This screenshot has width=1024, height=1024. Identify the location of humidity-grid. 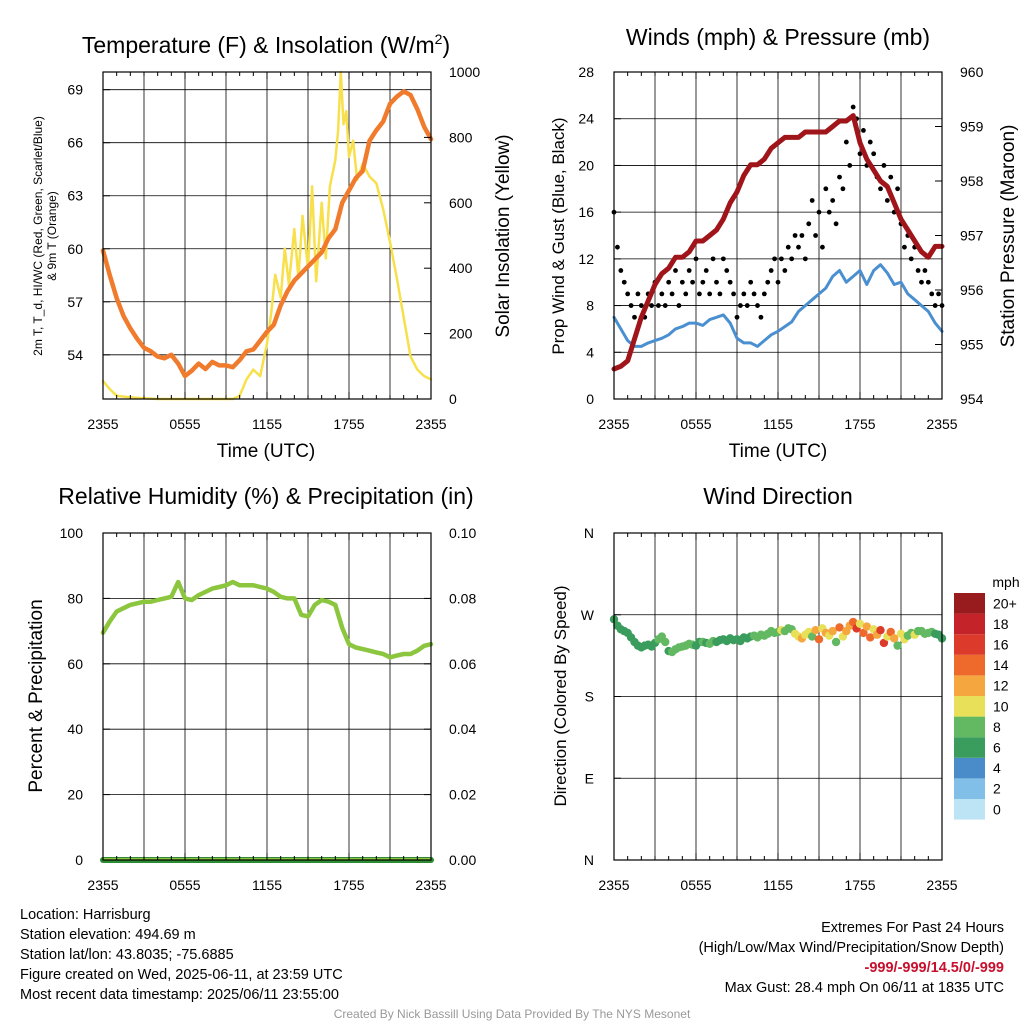
(267, 696).